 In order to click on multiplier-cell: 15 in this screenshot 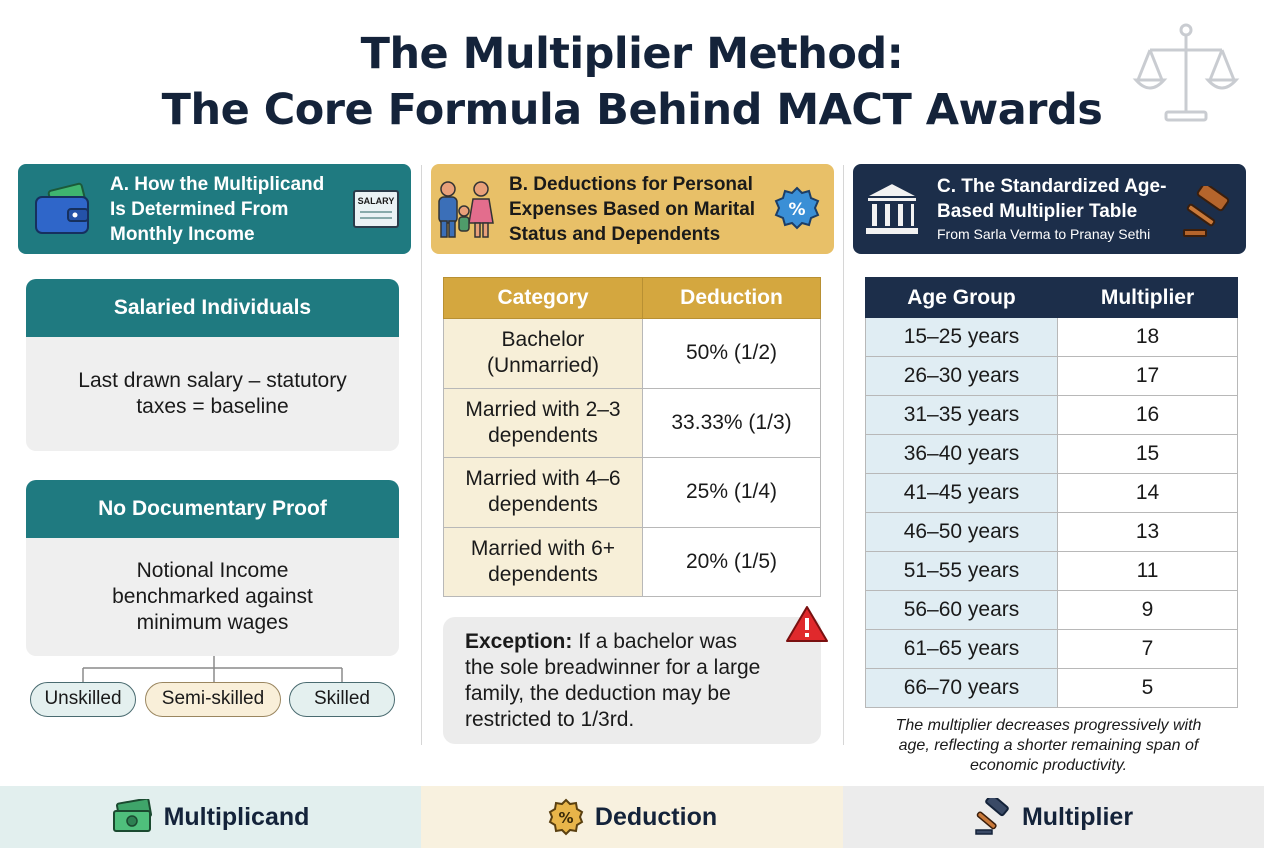, I will do `click(1147, 454)`.